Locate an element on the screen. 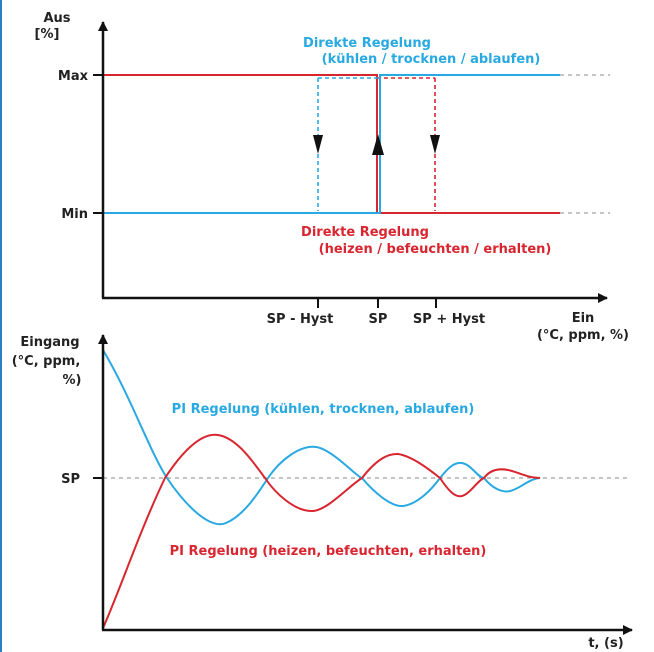  red-direct-label-line2: (heizen / befeuchten / erhalten) is located at coordinates (435, 249).